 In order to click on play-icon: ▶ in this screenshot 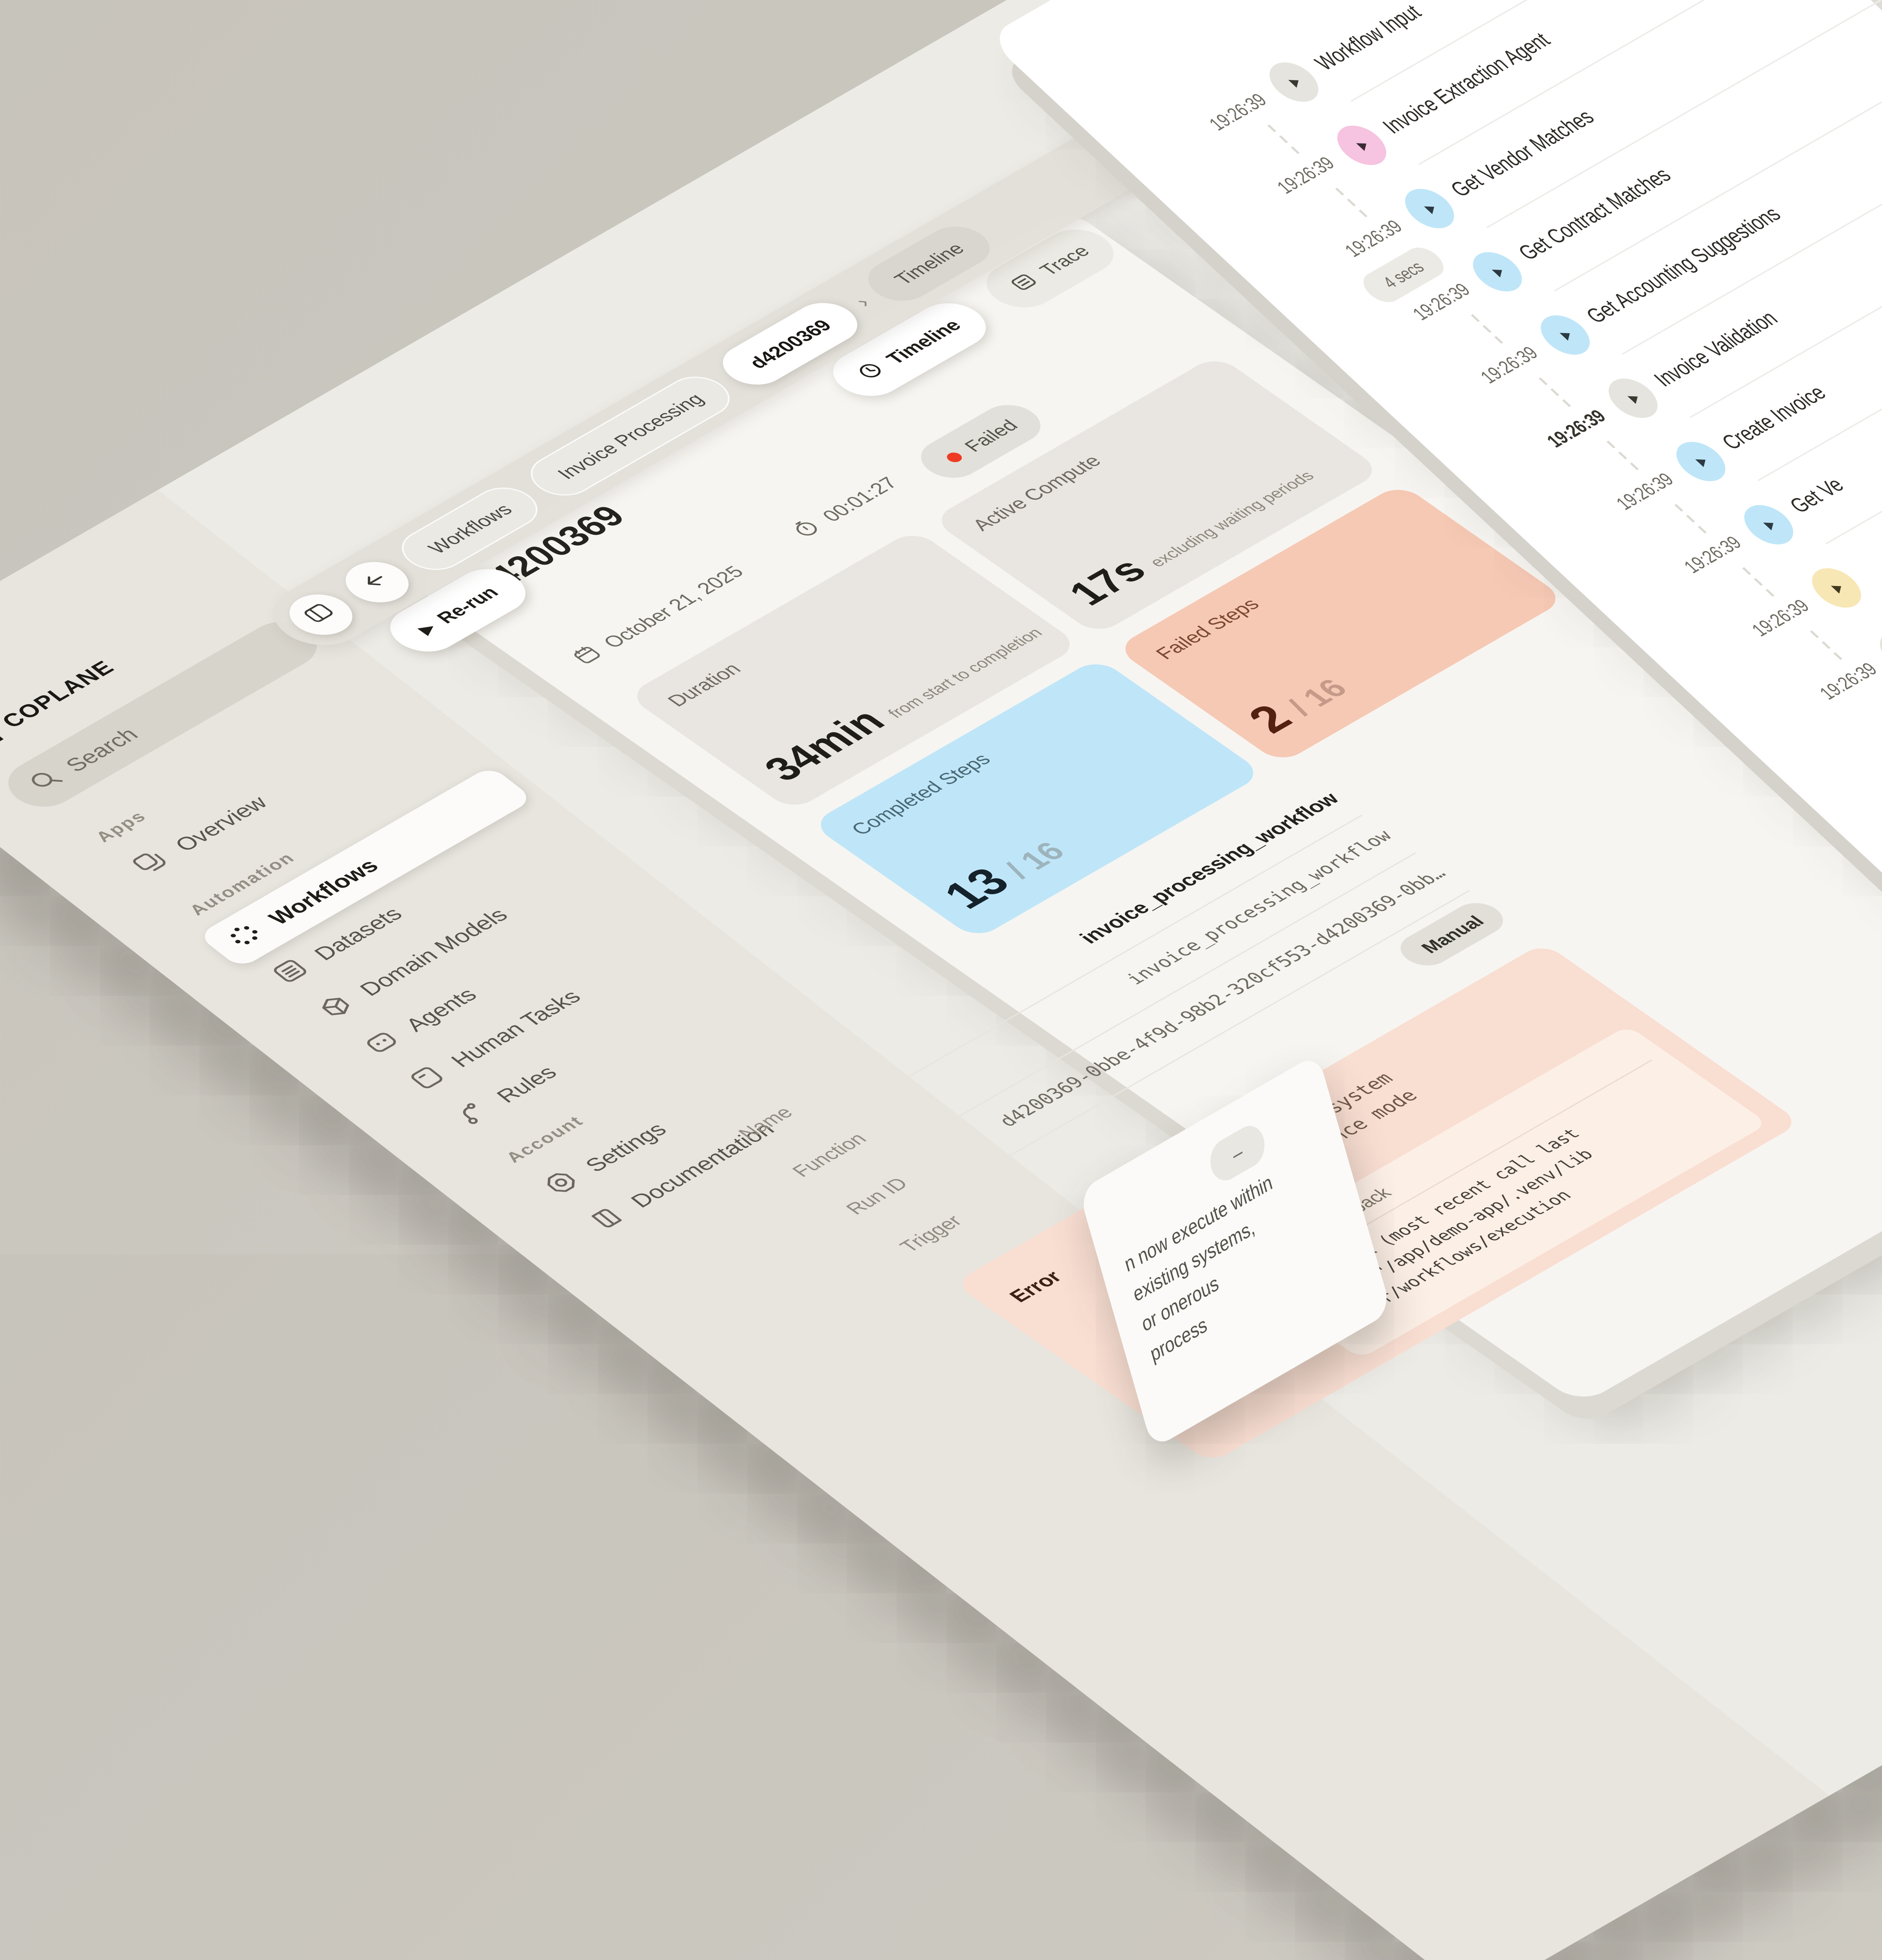, I will do `click(427, 629)`.